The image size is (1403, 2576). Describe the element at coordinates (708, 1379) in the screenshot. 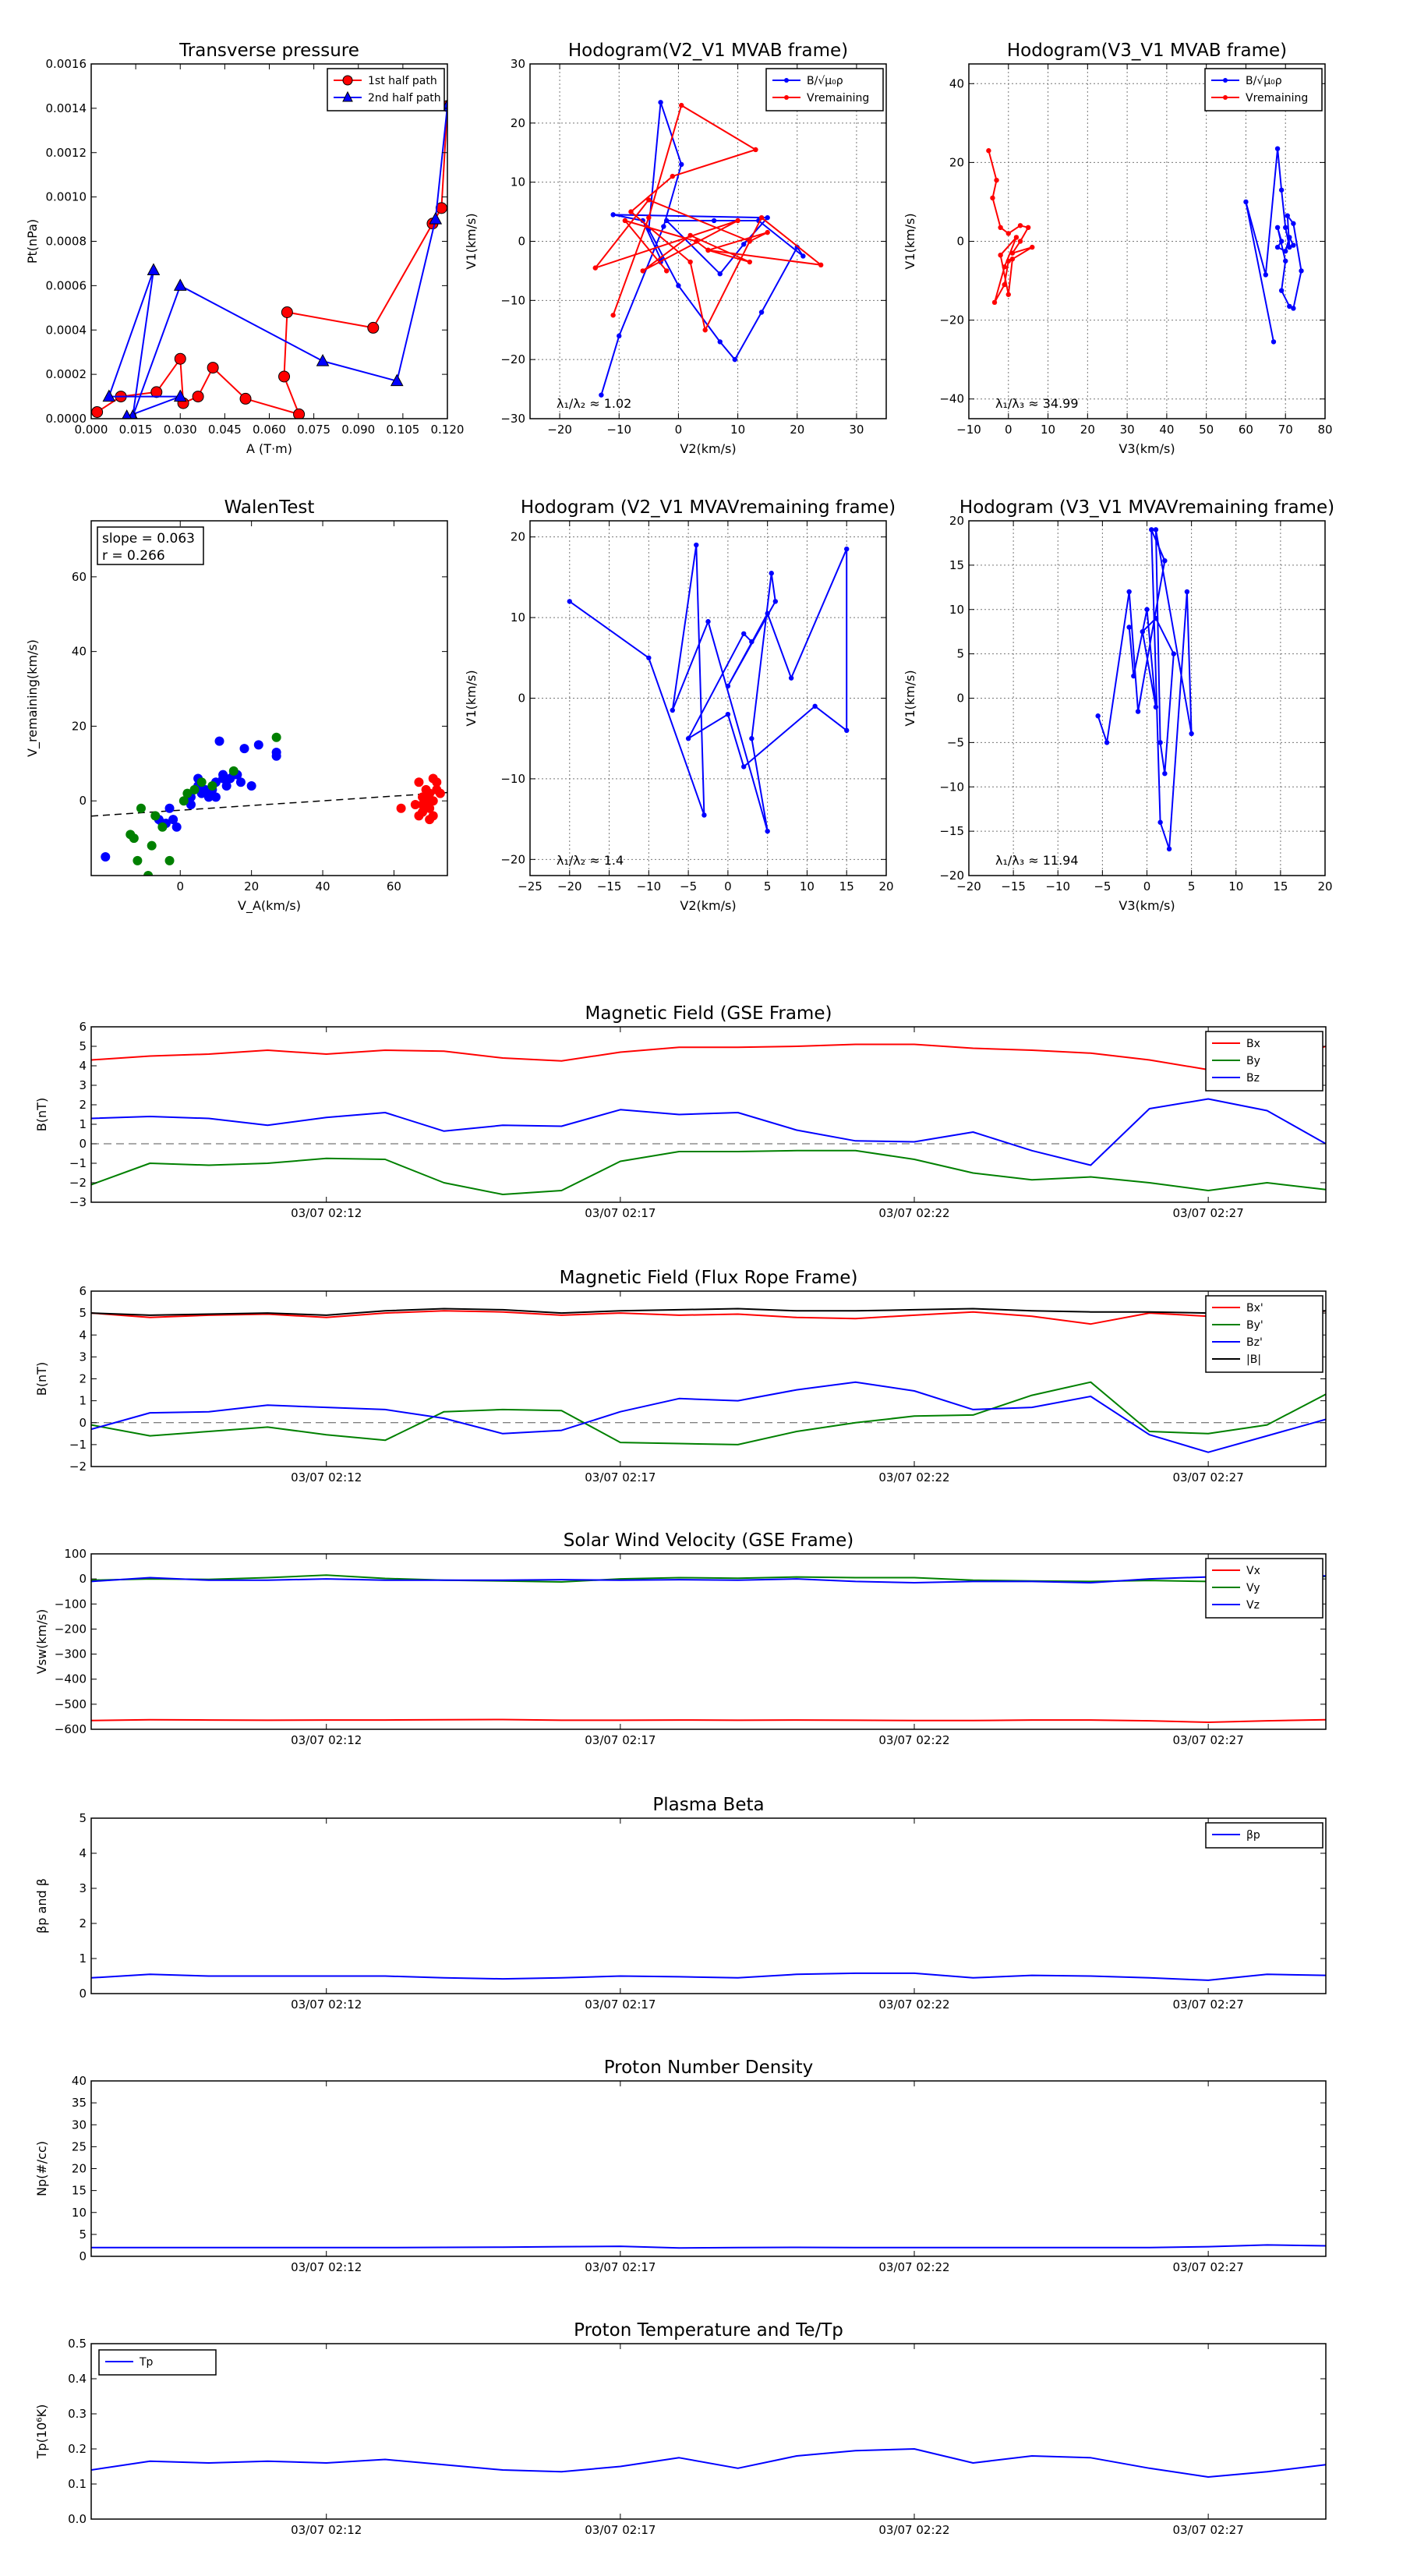

I see `t2-plot-area` at that location.